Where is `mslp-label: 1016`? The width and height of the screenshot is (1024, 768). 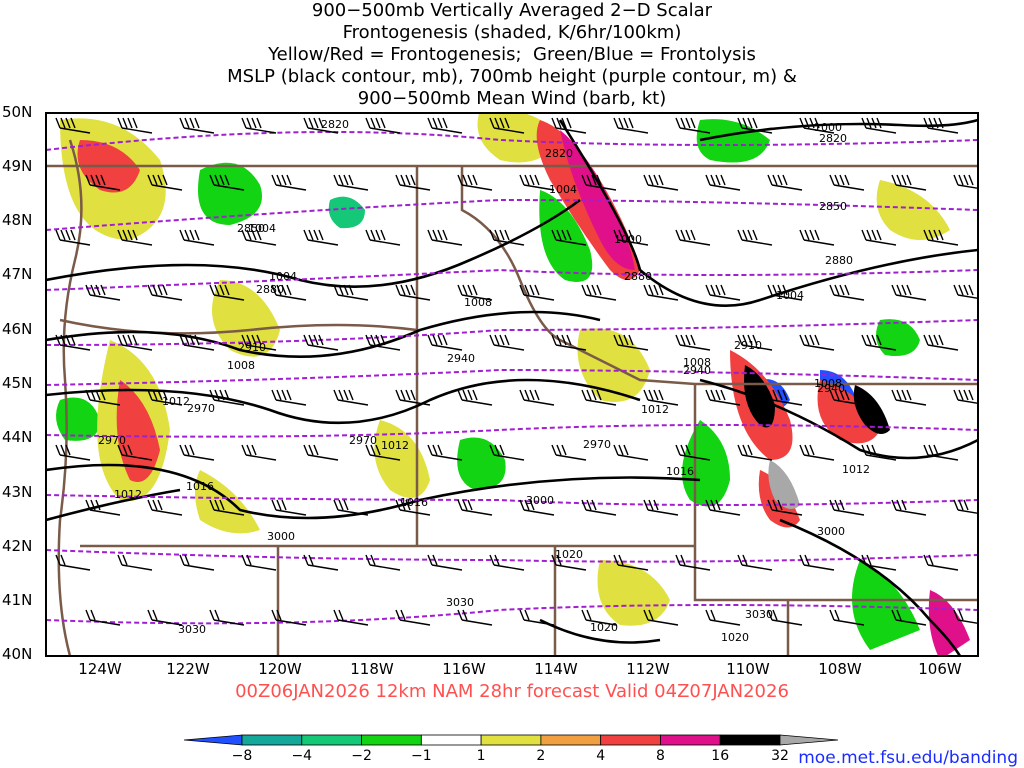
mslp-label: 1016 is located at coordinates (414, 502).